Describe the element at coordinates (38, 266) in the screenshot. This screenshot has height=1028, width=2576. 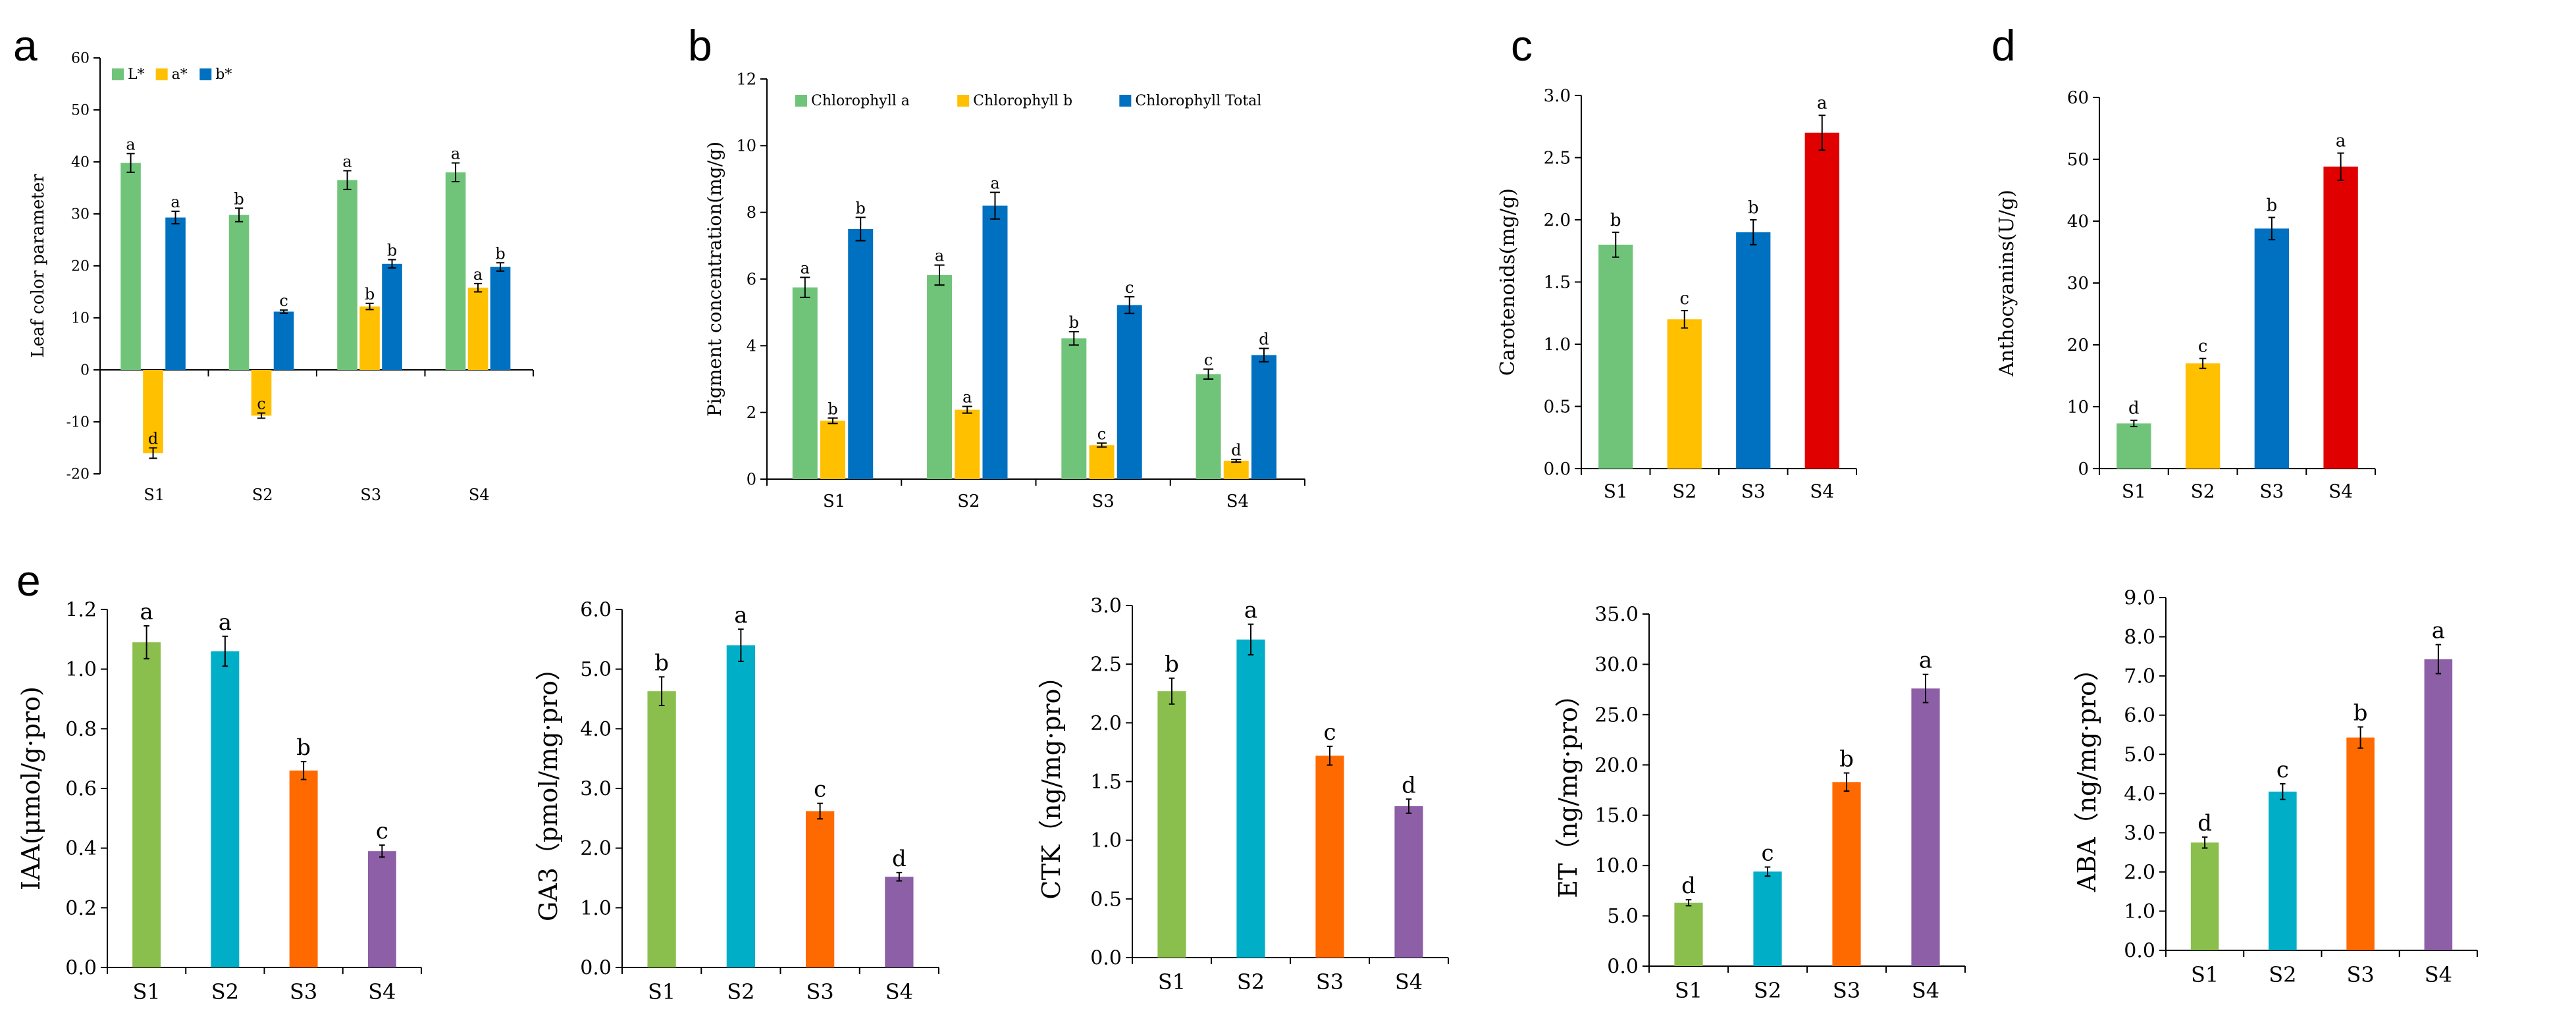
I see `y-axis-label: Leaf color parameter` at that location.